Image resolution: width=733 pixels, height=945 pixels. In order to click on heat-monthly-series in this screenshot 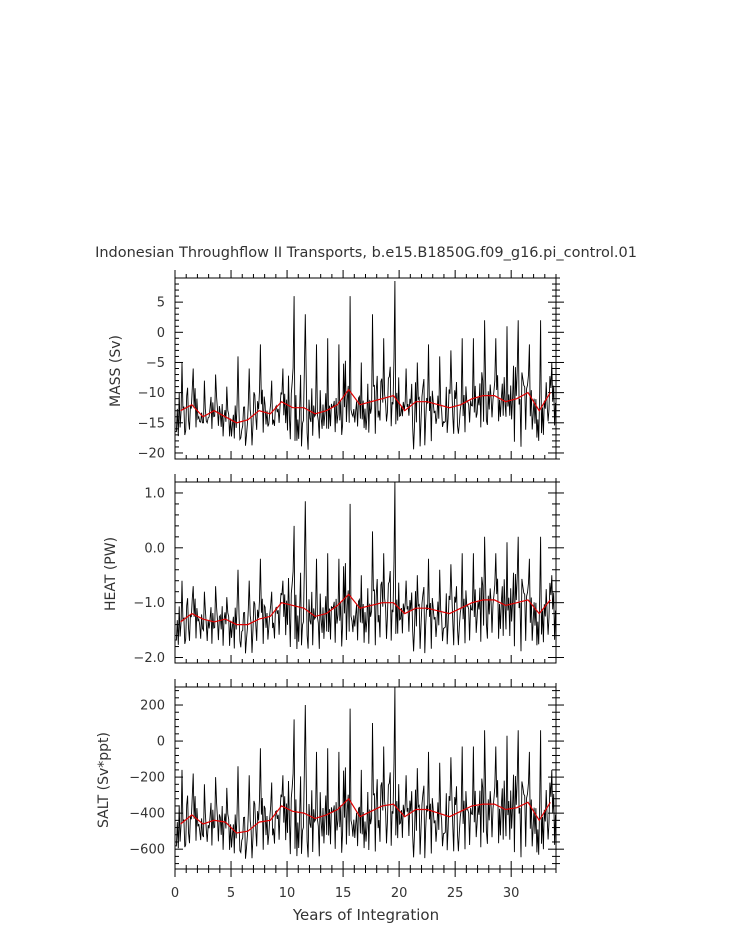, I will do `click(365, 567)`.